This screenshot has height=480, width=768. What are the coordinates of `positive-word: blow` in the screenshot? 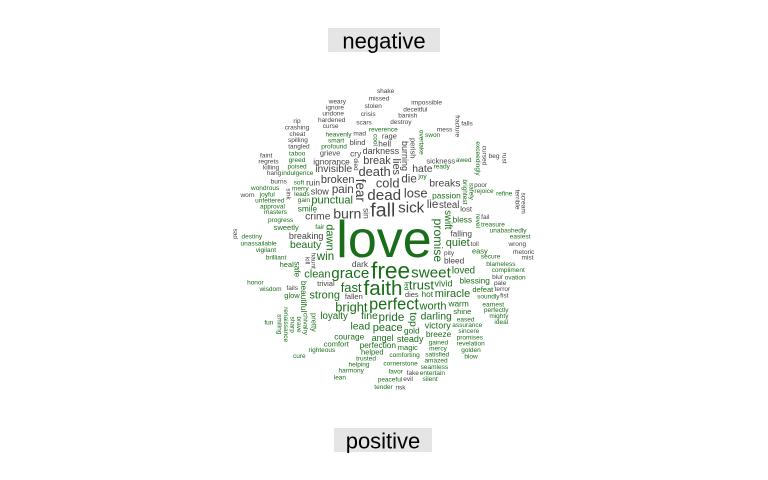 It's located at (471, 357).